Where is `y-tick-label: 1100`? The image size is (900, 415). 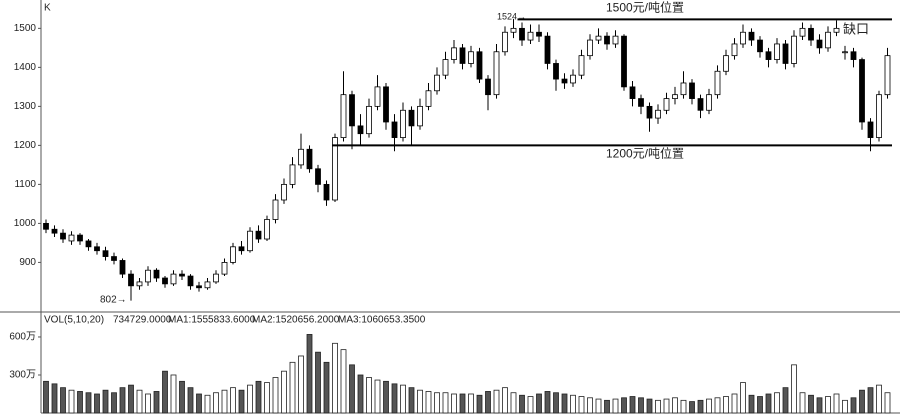 y-tick-label: 1100 is located at coordinates (25, 184).